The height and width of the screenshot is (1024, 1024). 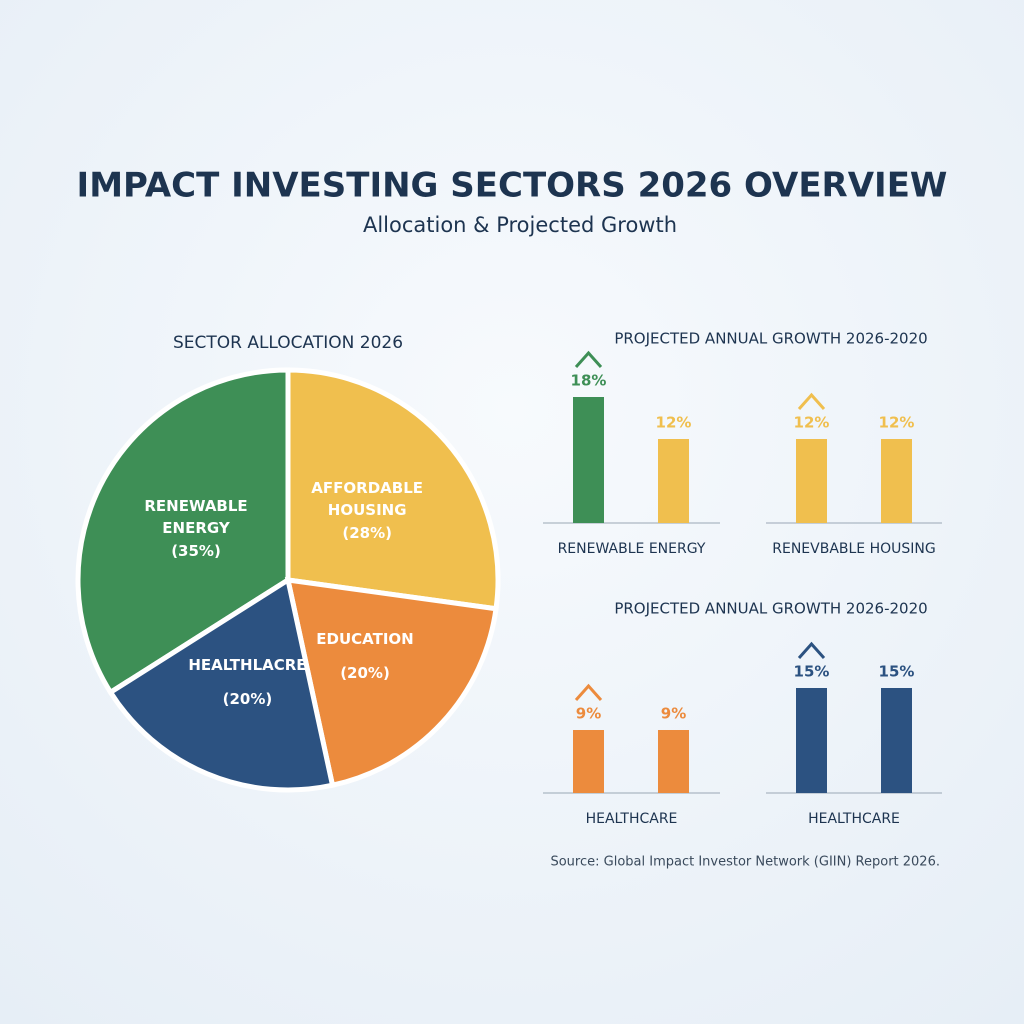 What do you see at coordinates (520, 225) in the screenshot?
I see `subtitle: Allocation & Projected Growth` at bounding box center [520, 225].